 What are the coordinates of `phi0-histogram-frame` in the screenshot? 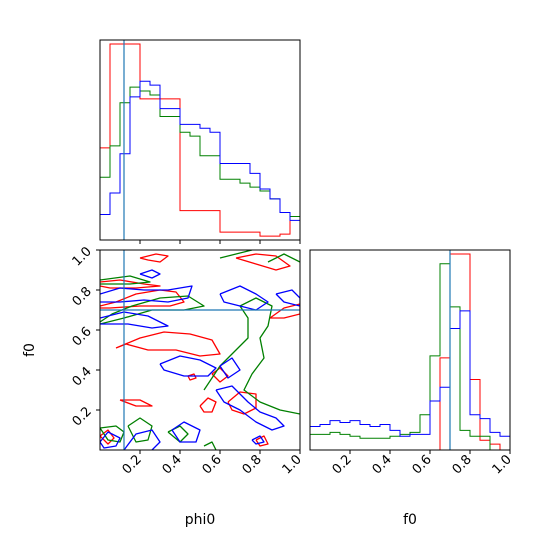 It's located at (200, 140).